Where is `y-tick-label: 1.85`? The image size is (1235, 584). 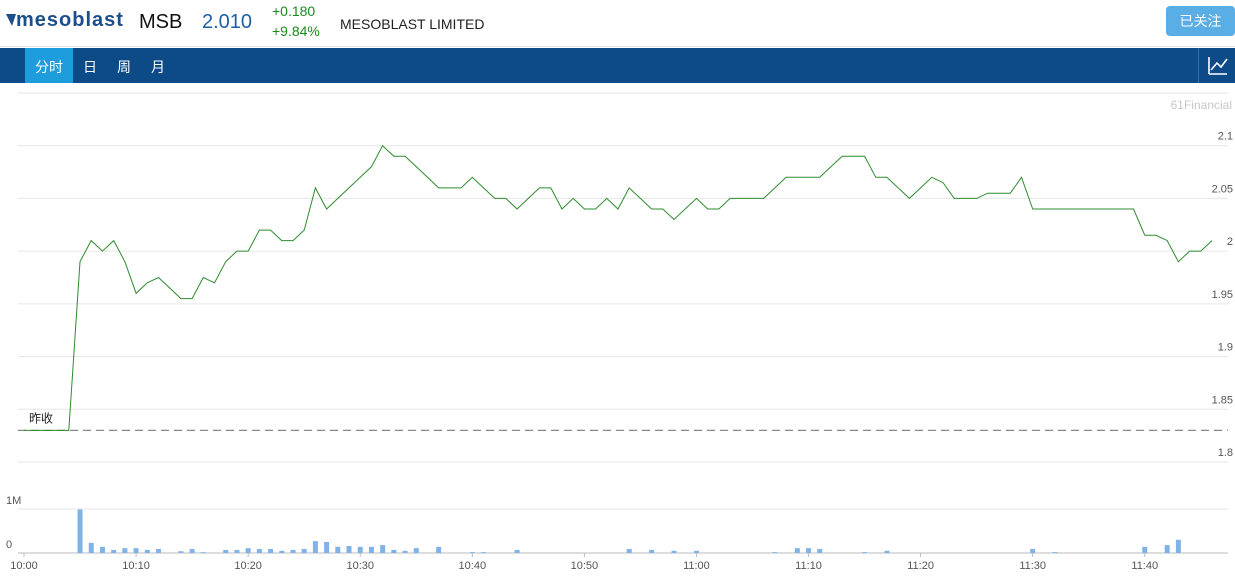 y-tick-label: 1.85 is located at coordinates (1222, 400).